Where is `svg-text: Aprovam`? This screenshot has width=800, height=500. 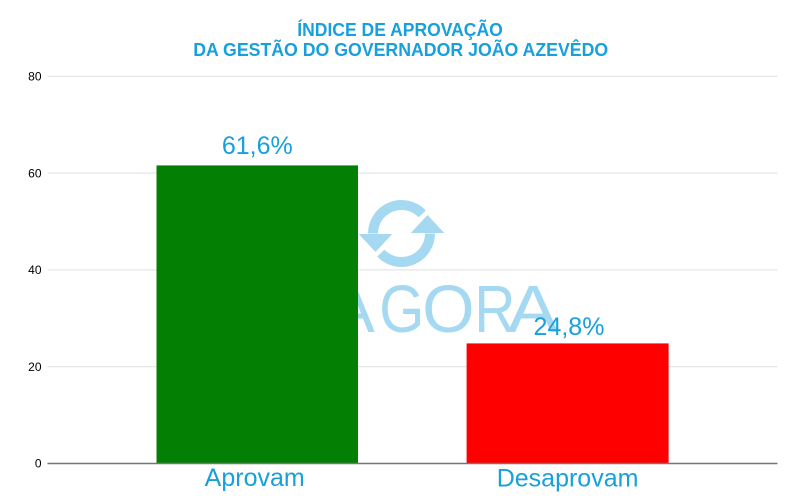
svg-text: Aprovam is located at coordinates (255, 478).